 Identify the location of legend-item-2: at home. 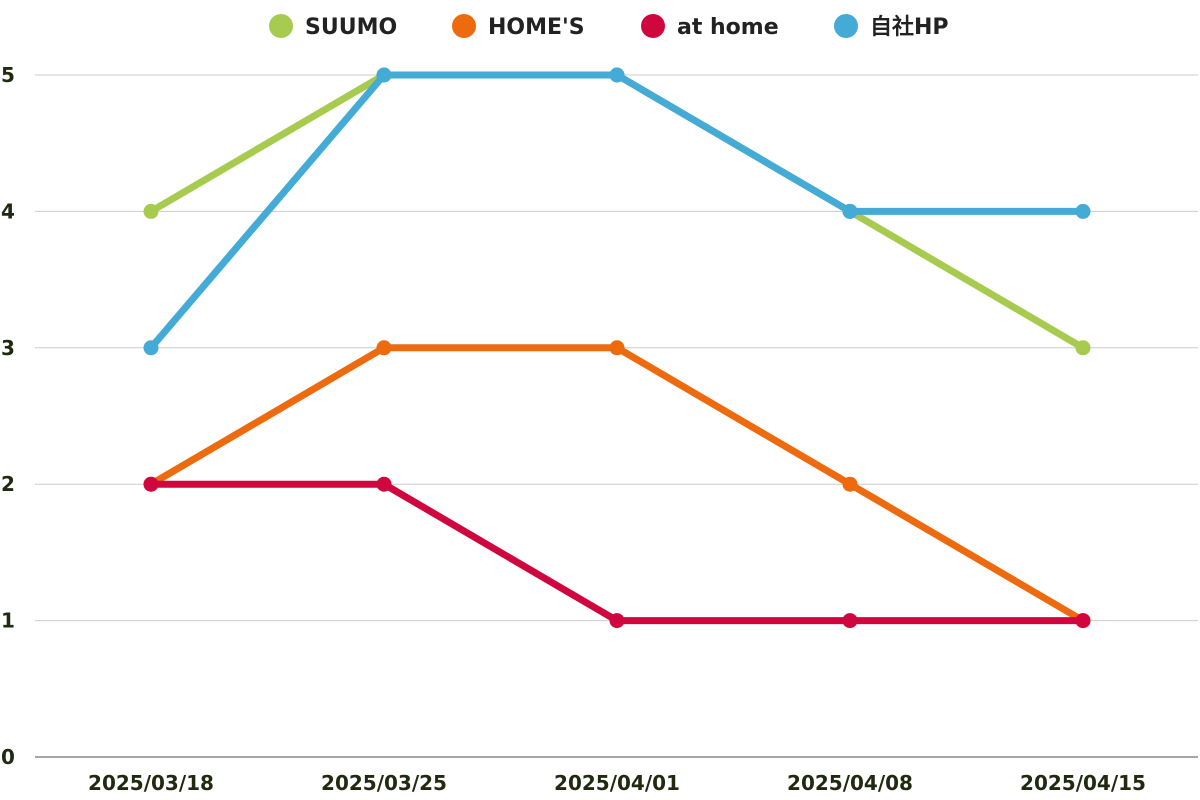
(710, 27).